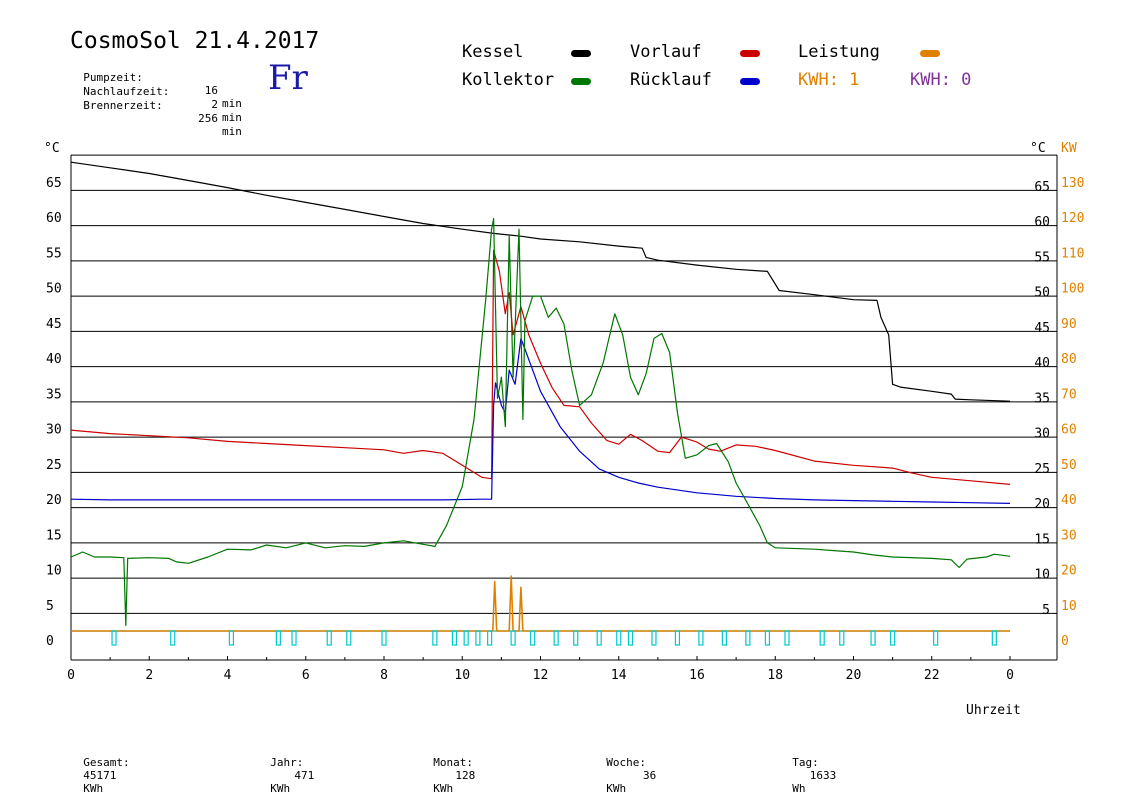 Image resolution: width=1148 pixels, height=812 pixels. I want to click on weekday-label: Fr, so click(288, 78).